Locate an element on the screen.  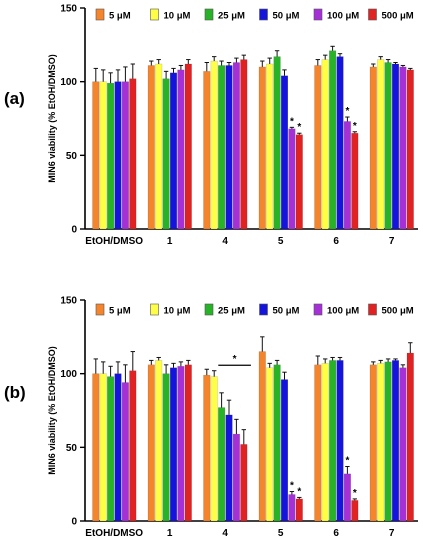
panel-label: (a) is located at coordinates (14, 98).